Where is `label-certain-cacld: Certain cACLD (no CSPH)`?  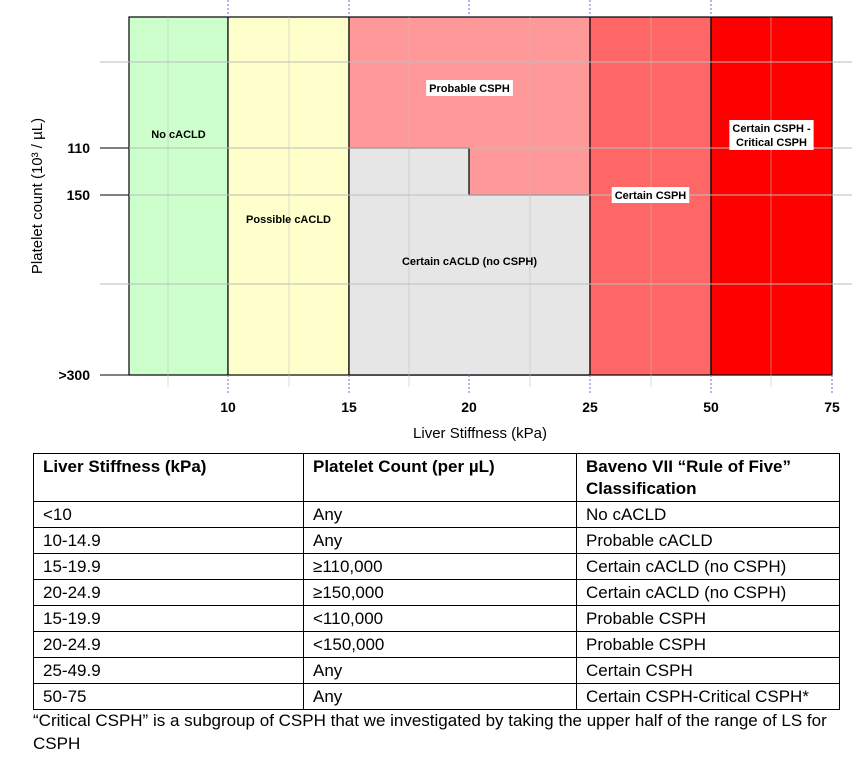 label-certain-cacld: Certain cACLD (no CSPH) is located at coordinates (469, 262).